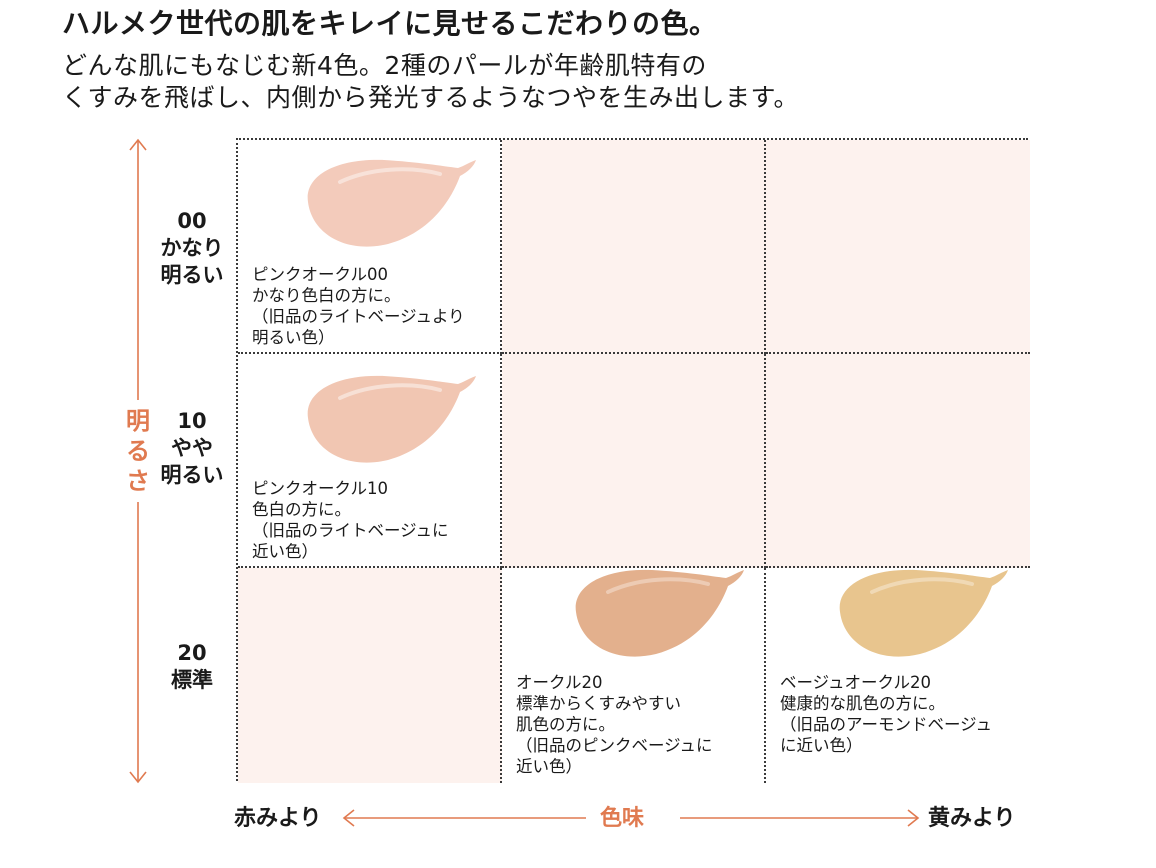 The width and height of the screenshot is (1156, 868). What do you see at coordinates (192, 421) in the screenshot?
I see `row-code: 10` at bounding box center [192, 421].